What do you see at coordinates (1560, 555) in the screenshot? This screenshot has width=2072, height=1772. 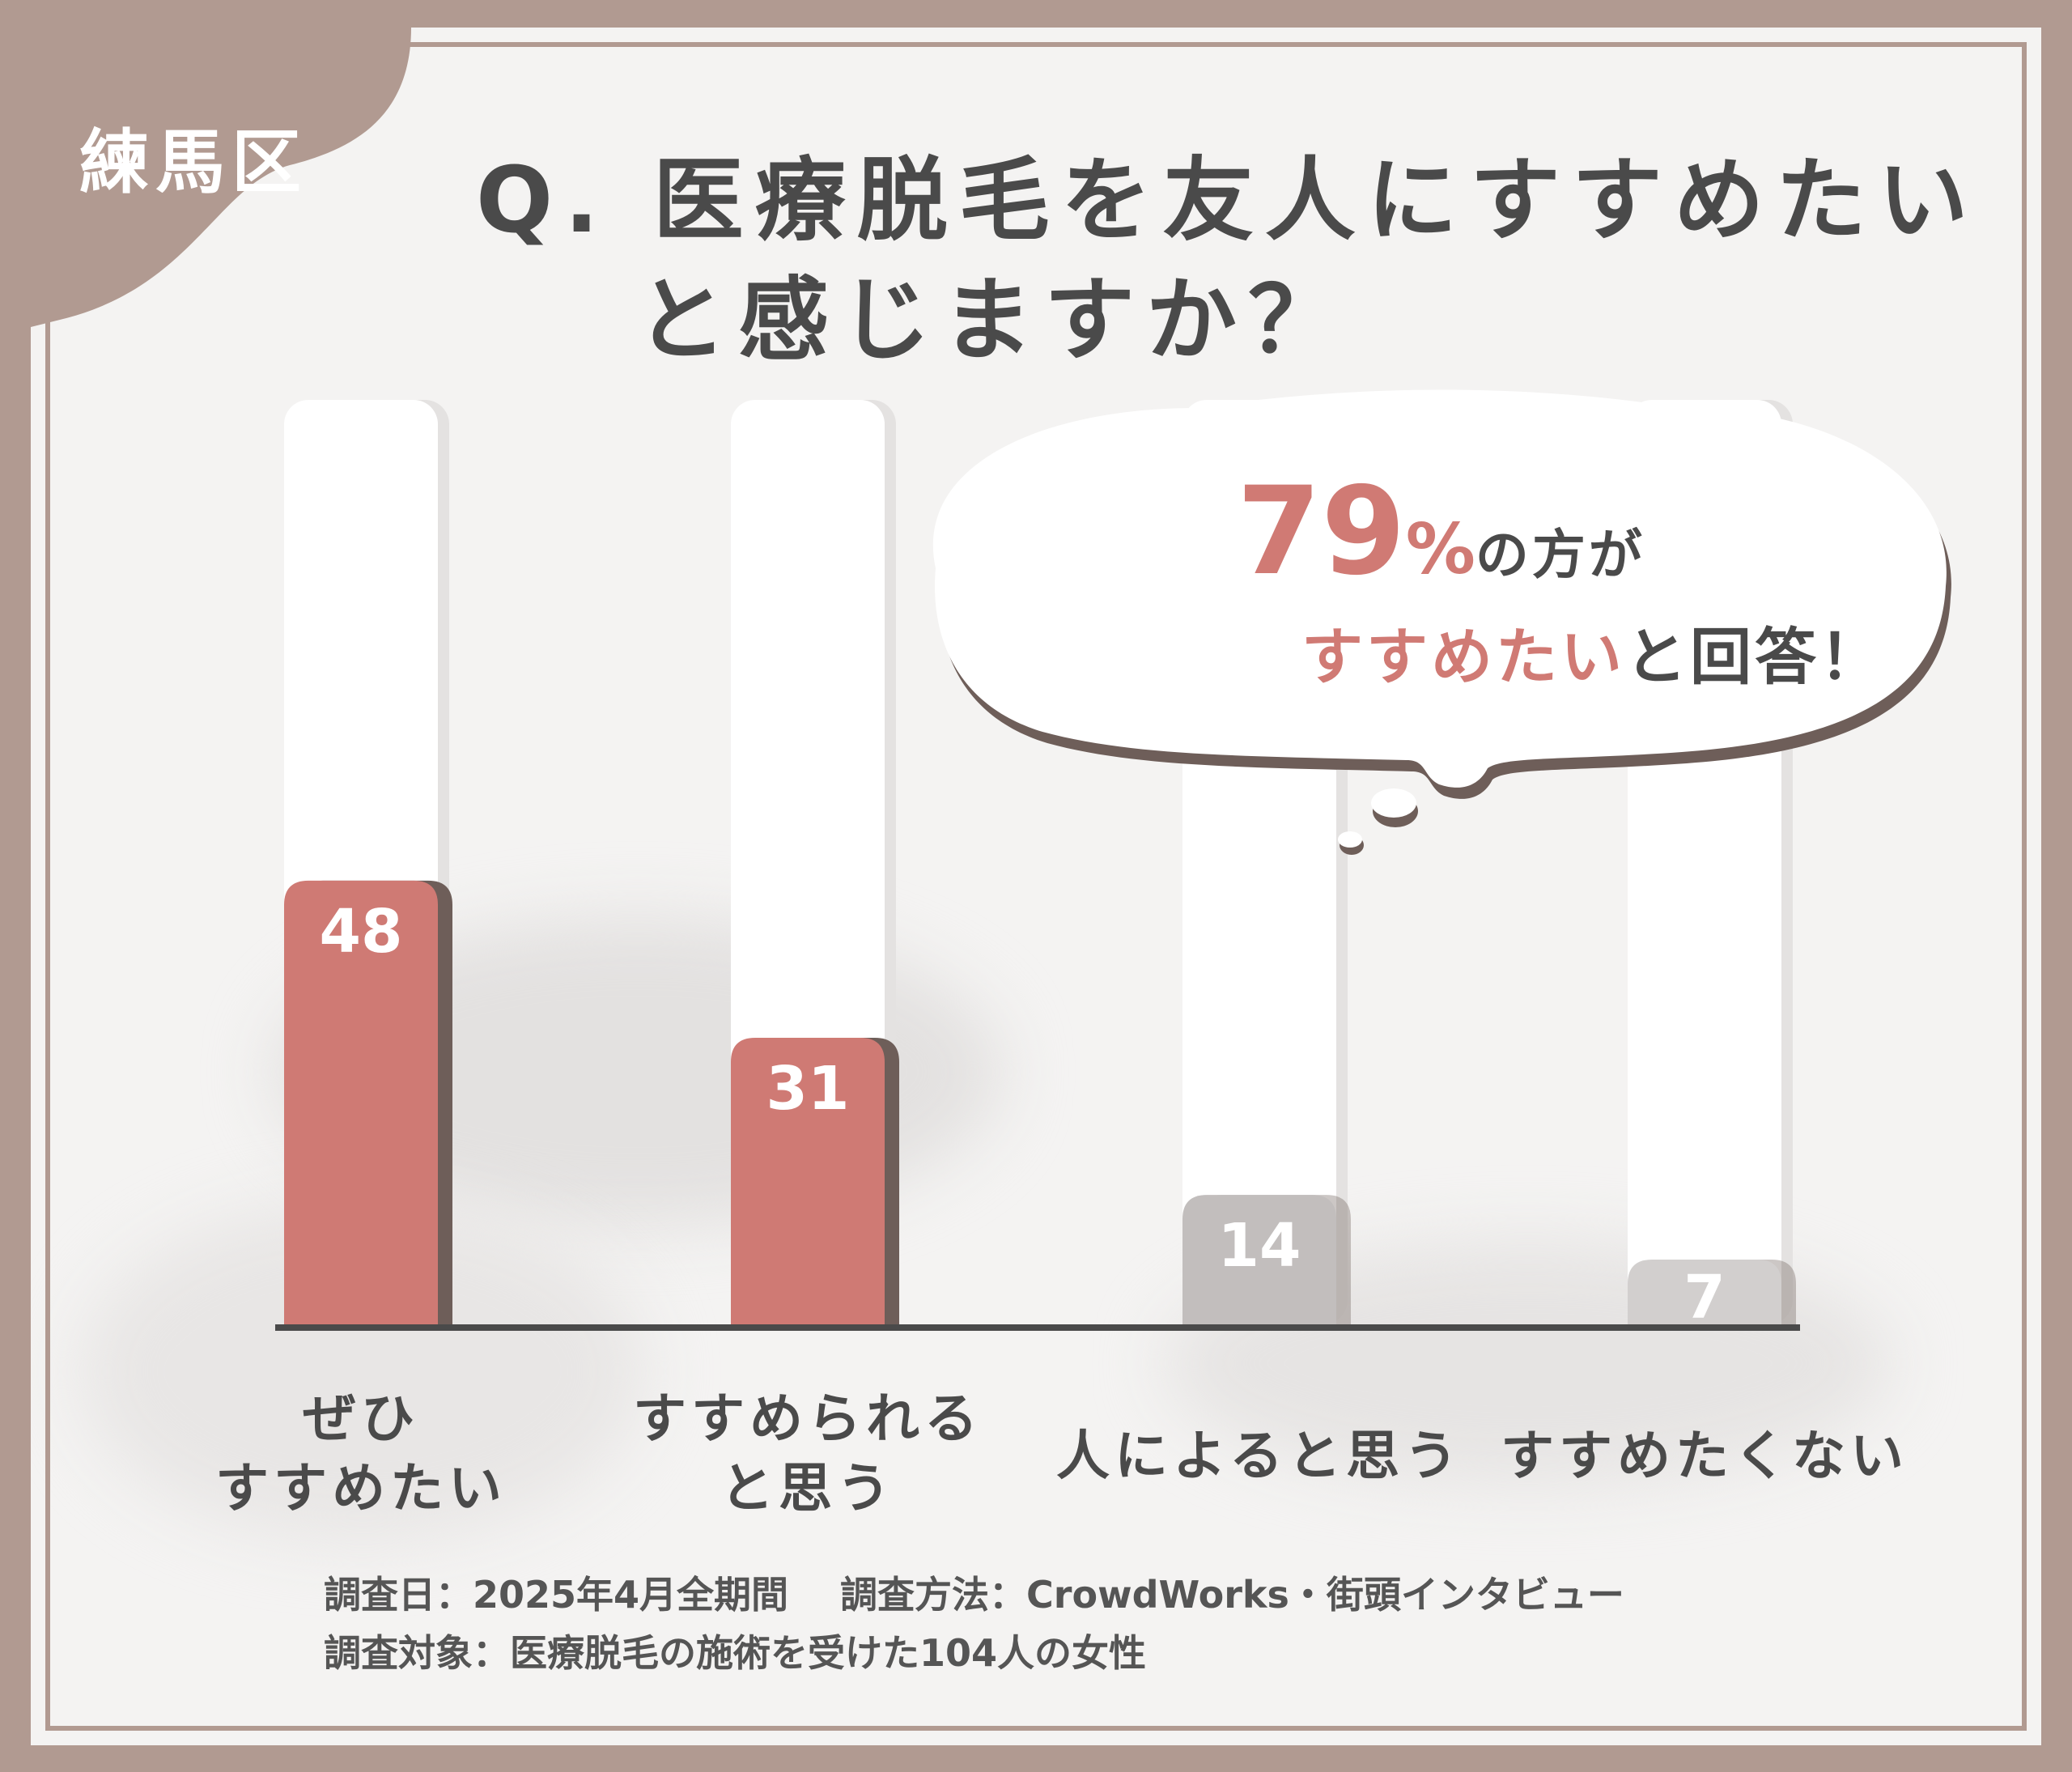 I see `callout-line-1-rest: の方が` at bounding box center [1560, 555].